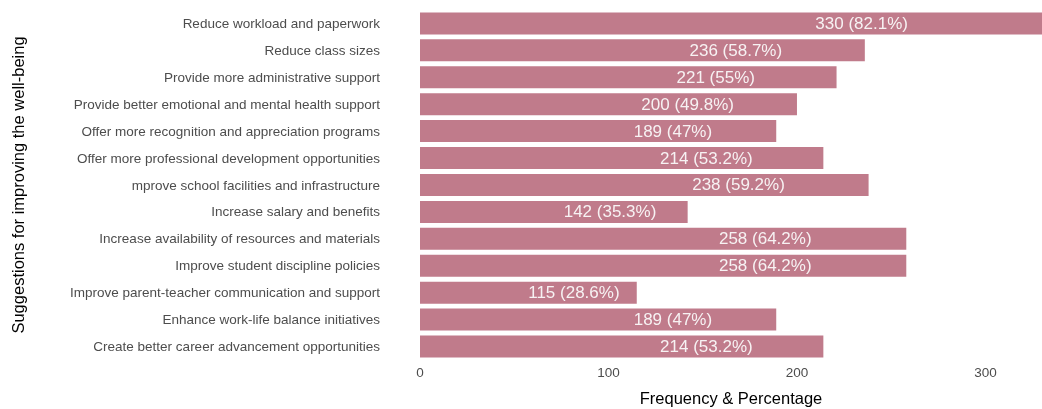 The image size is (1042, 409). Describe the element at coordinates (272, 77) in the screenshot. I see `y-tick-label: Provide more administrative support` at that location.